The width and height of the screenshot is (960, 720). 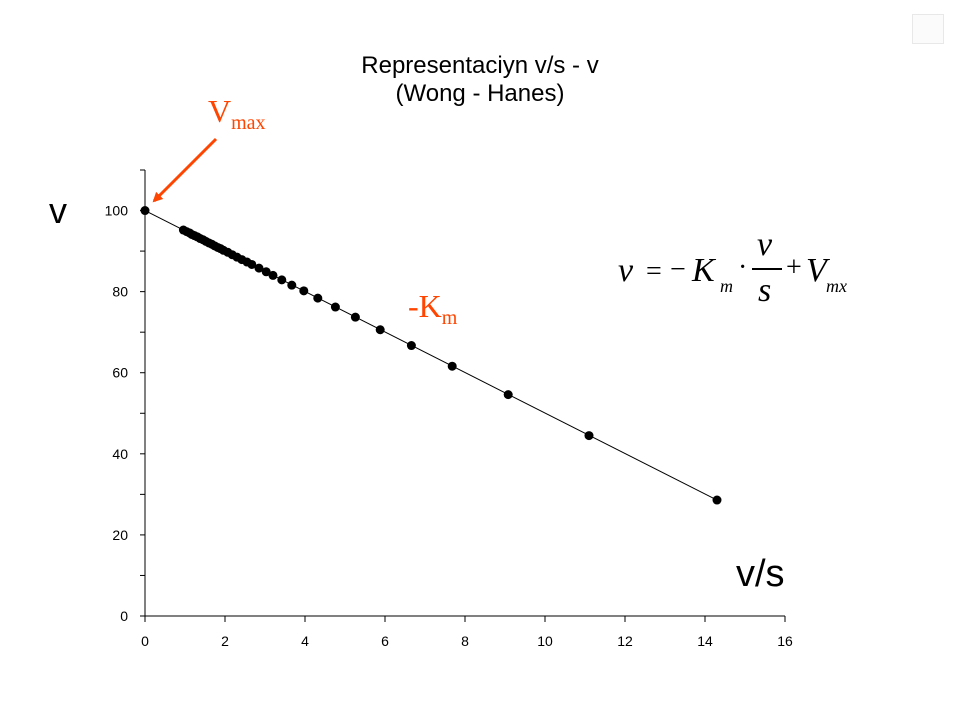 What do you see at coordinates (465, 641) in the screenshot?
I see `x-tick-label: 8` at bounding box center [465, 641].